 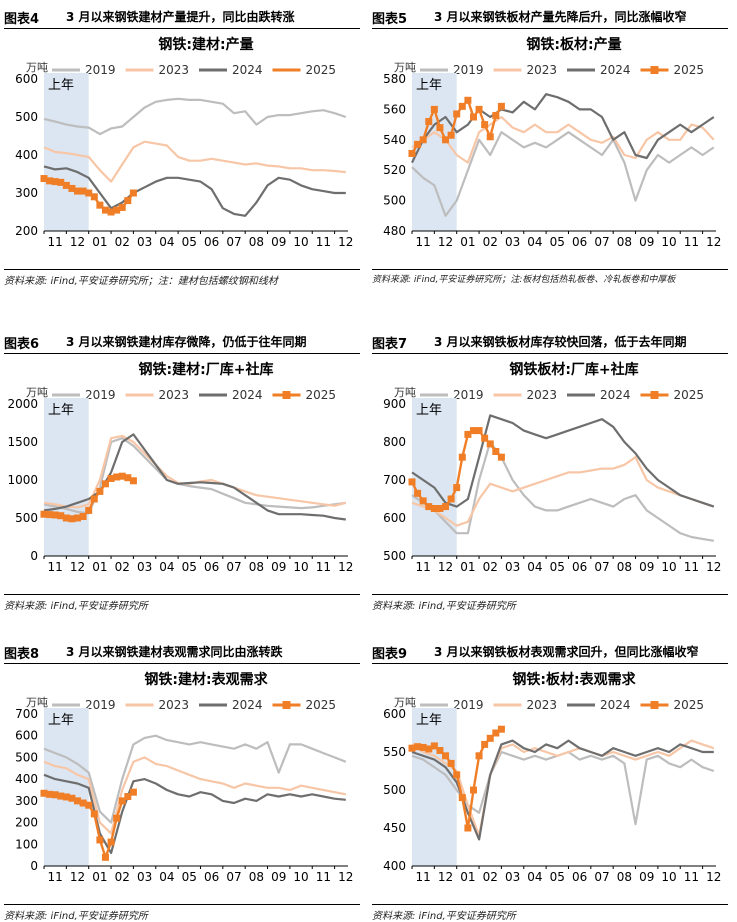 I want to click on legend-label-2024: 2024, so click(x=247, y=70).